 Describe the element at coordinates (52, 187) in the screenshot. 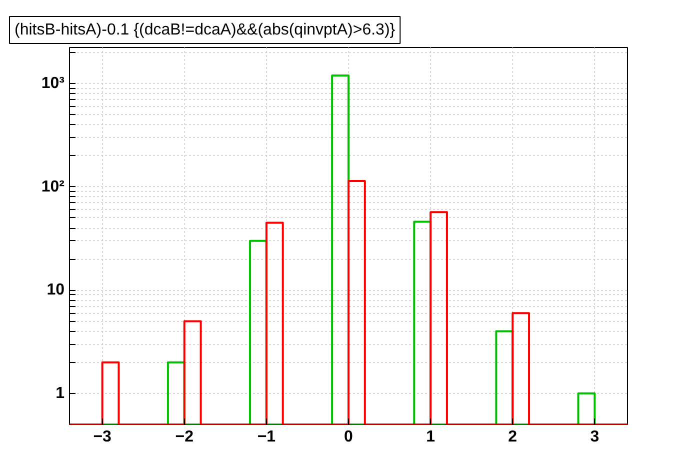

I see `y-tick-label: 10²` at that location.